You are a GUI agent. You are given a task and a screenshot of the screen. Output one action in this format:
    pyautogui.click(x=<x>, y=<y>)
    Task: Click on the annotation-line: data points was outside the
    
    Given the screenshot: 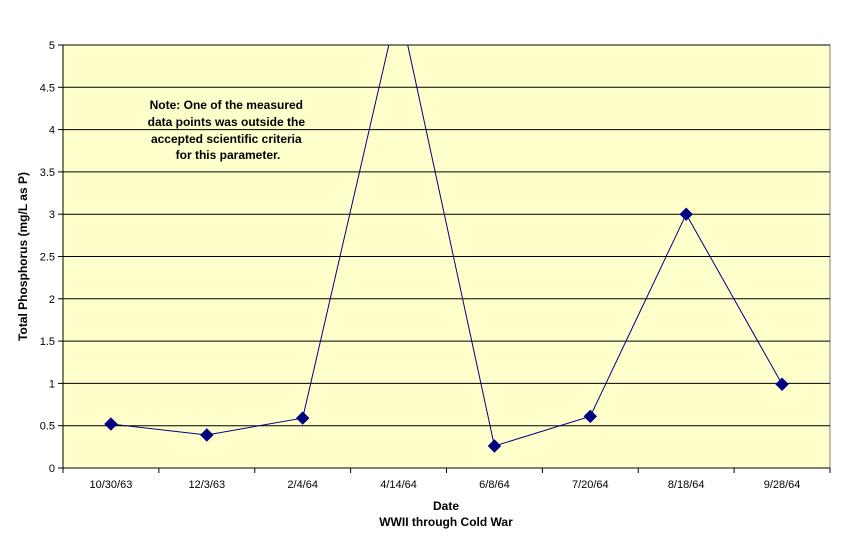 What is the action you would take?
    pyautogui.click(x=227, y=122)
    